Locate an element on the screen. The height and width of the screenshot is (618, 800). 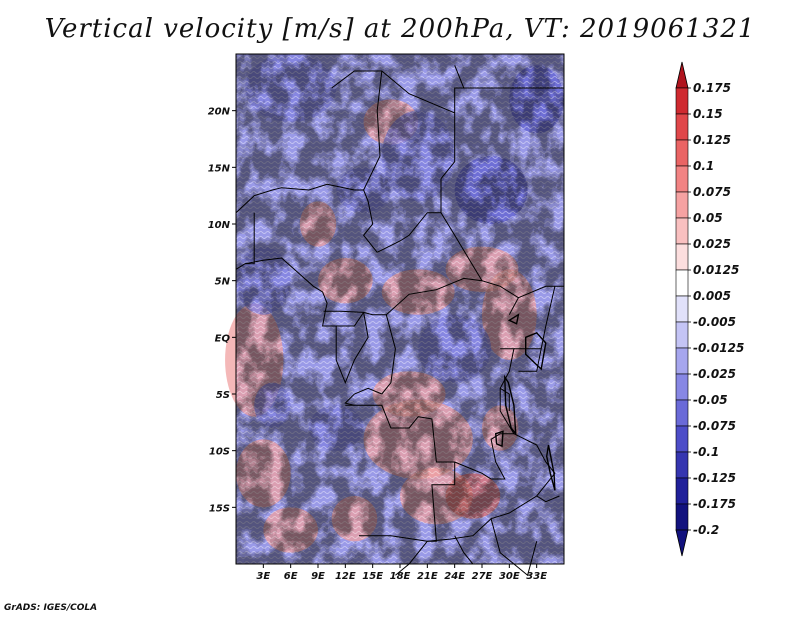
colorbar-level-label: -0.1 is located at coordinates (706, 452).